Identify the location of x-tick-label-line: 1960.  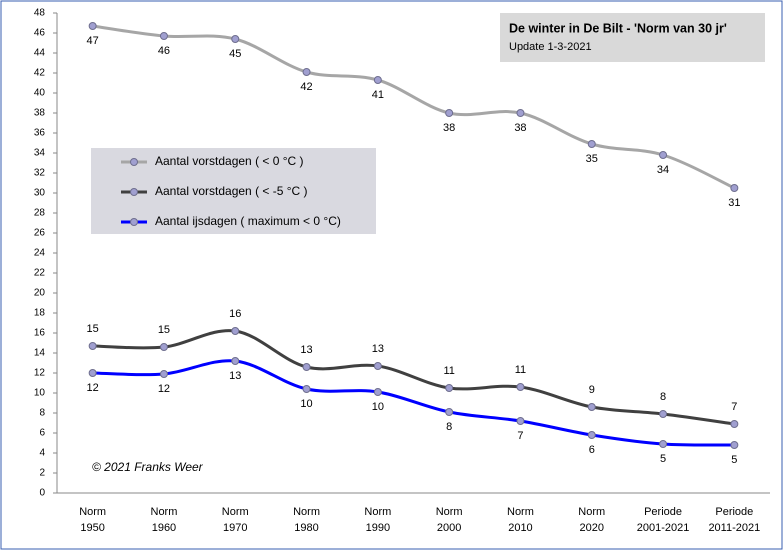
(164, 528).